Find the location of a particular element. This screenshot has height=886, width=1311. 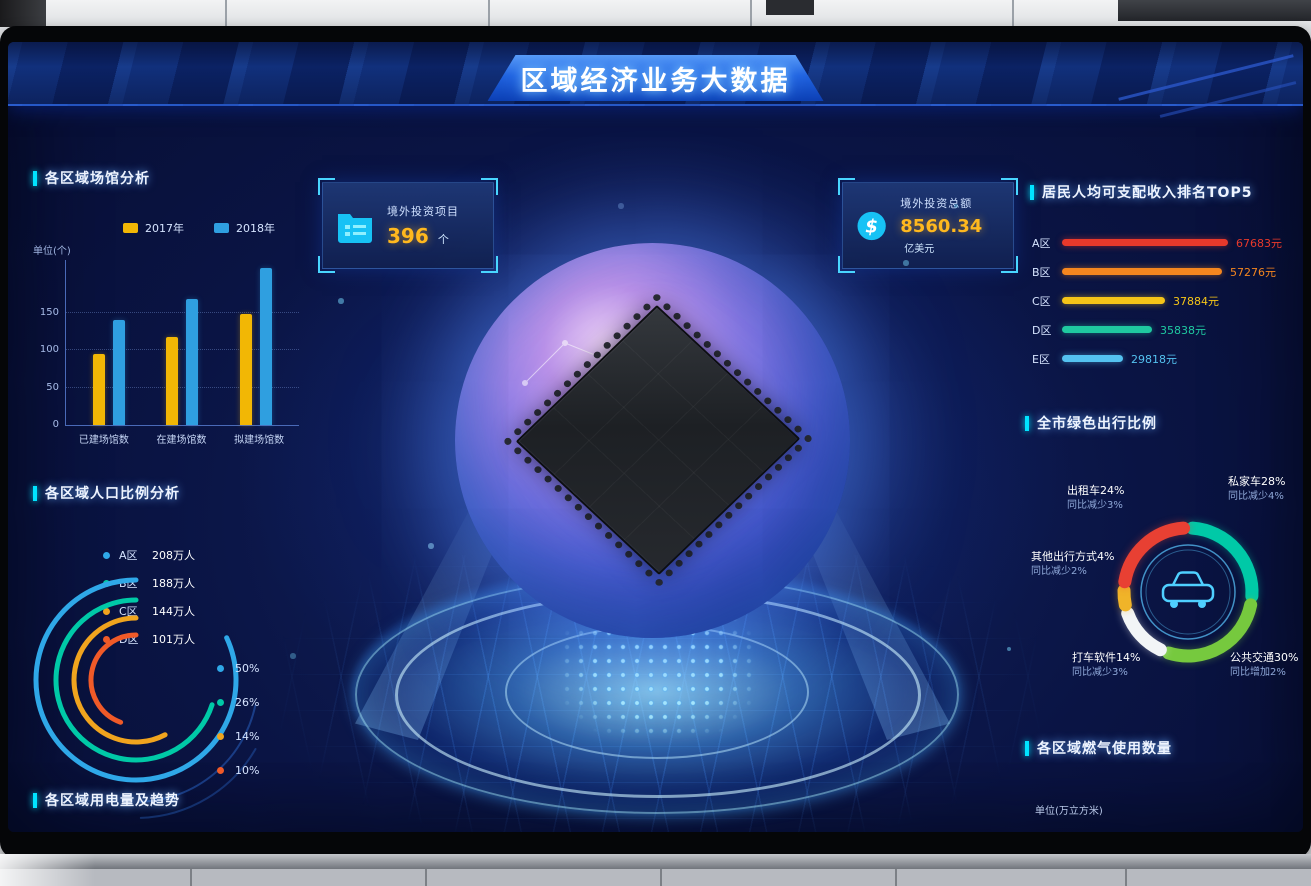

donut-label: 公共交通30% 同比增加2% is located at coordinates (1264, 664).